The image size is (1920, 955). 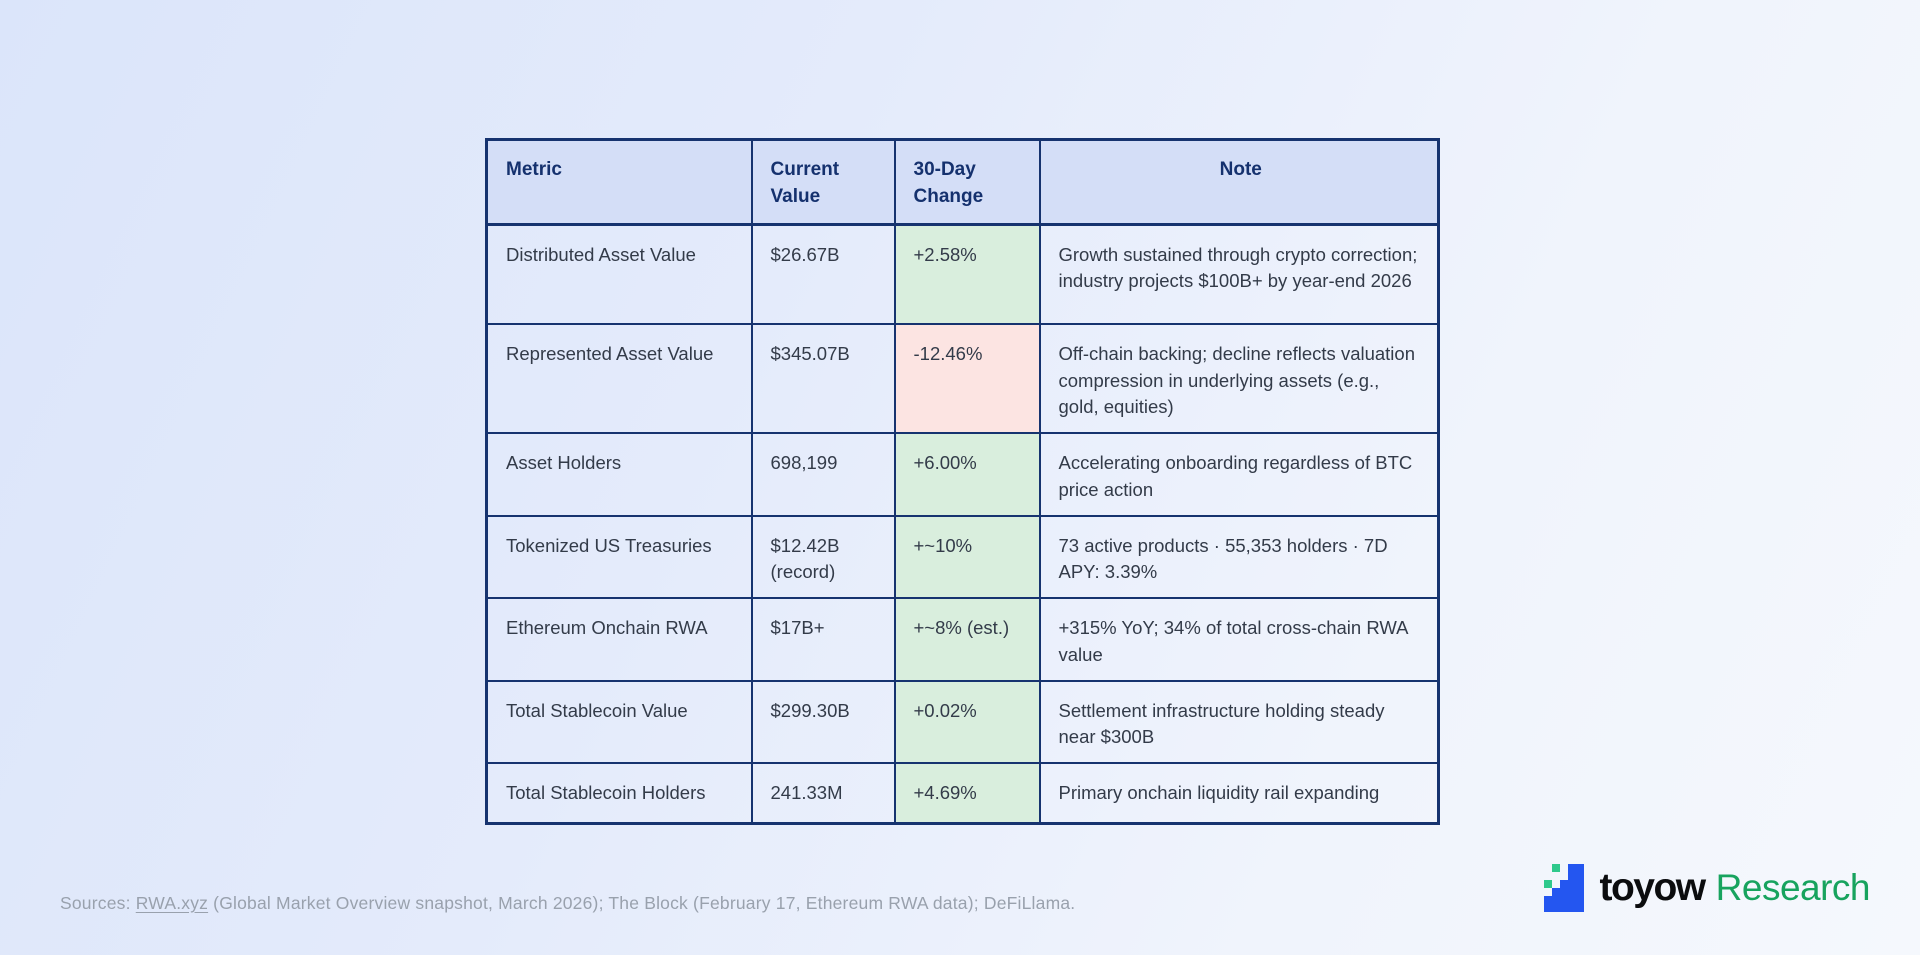 What do you see at coordinates (967, 793) in the screenshot?
I see `change-cell: +4.69%` at bounding box center [967, 793].